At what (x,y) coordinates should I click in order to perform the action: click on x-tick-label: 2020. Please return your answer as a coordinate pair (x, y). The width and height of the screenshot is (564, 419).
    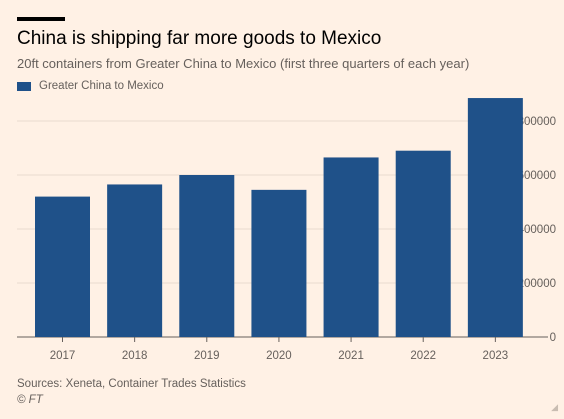
    Looking at the image, I should click on (279, 356).